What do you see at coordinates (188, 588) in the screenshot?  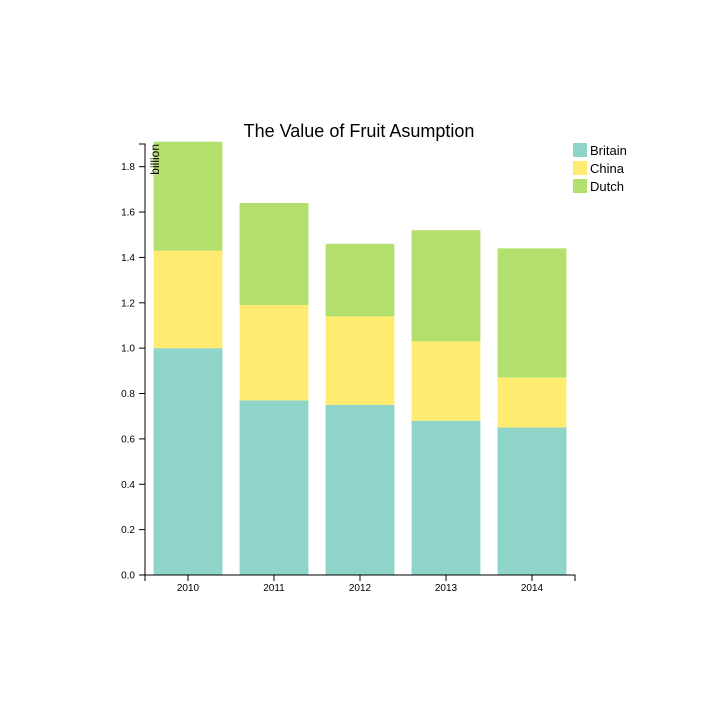 I see `x-tick-label: 2010` at bounding box center [188, 588].